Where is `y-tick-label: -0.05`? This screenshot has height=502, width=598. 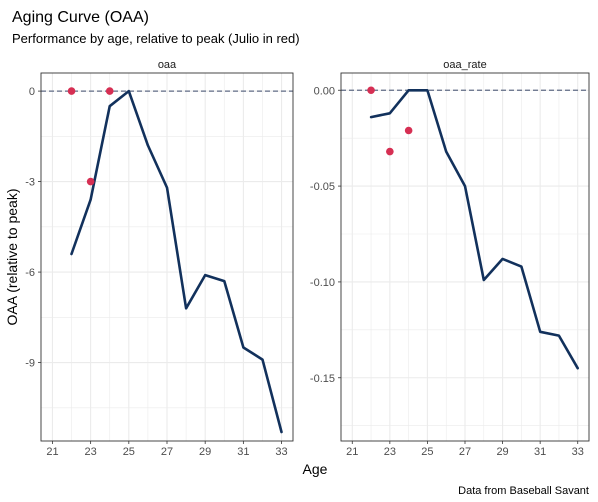
y-tick-label: -0.05 is located at coordinates (322, 187).